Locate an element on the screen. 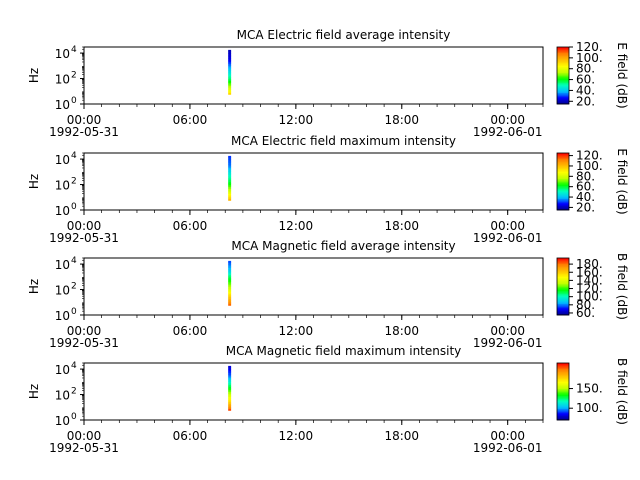 The height and width of the screenshot is (480, 640). spectrogram is located at coordinates (230, 72).